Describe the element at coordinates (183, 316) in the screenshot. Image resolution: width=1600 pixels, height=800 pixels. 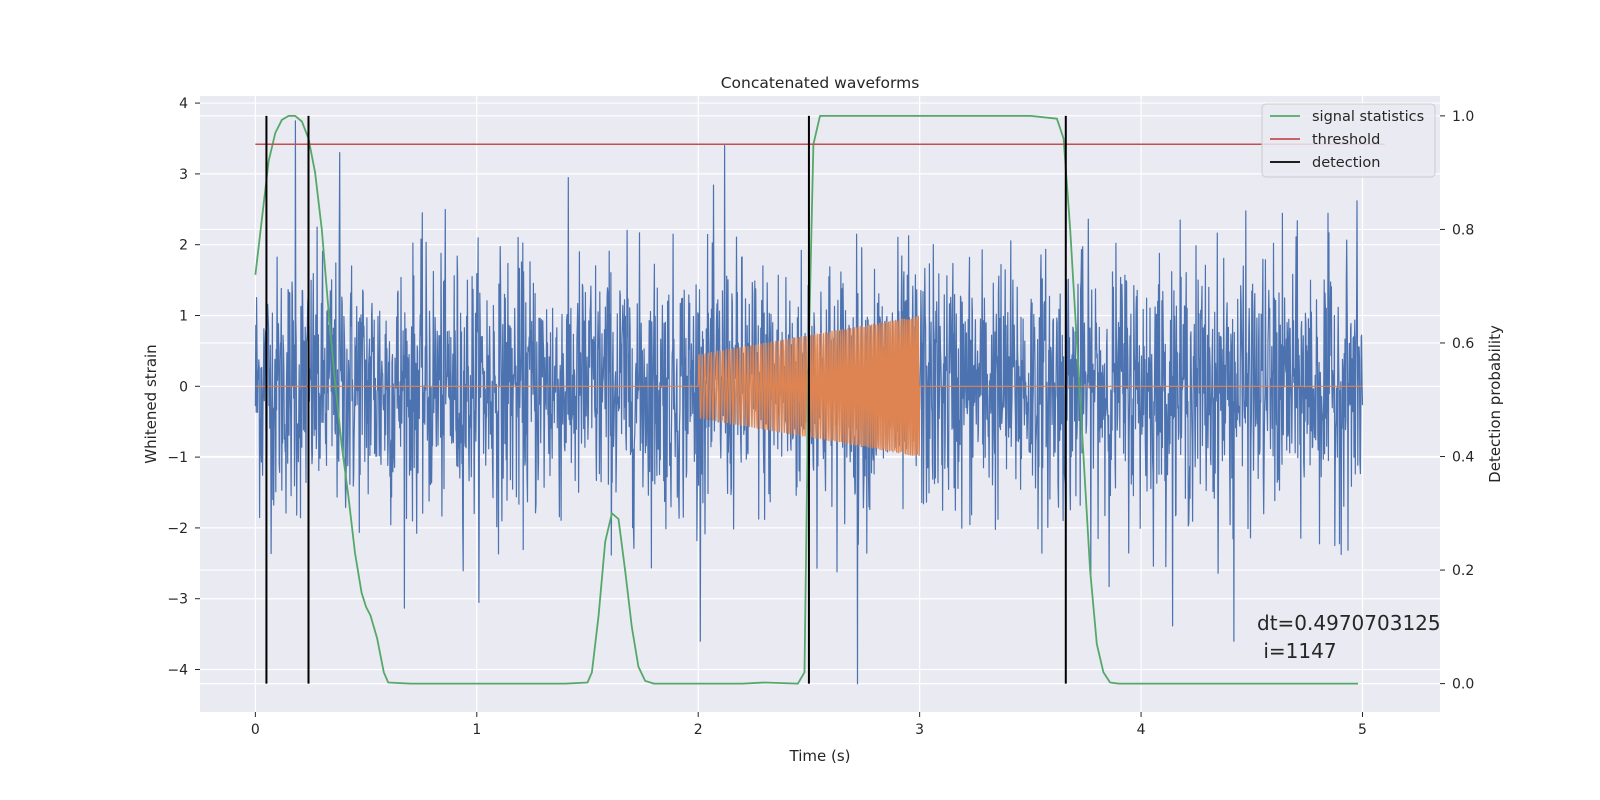
I see `y-tick-label: 1` at that location.